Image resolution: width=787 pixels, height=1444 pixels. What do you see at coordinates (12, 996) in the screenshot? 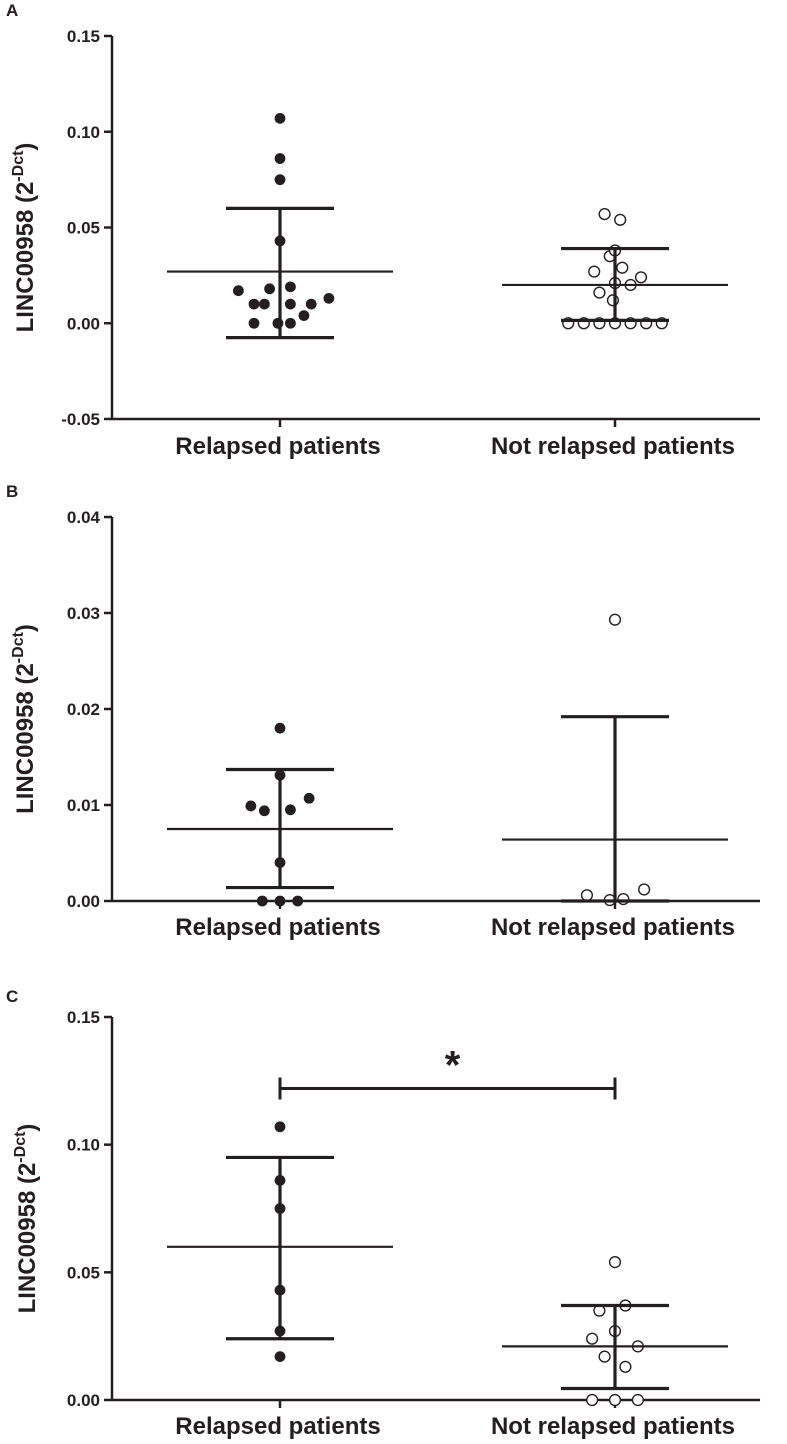
I see `panel-letter: C` at bounding box center [12, 996].